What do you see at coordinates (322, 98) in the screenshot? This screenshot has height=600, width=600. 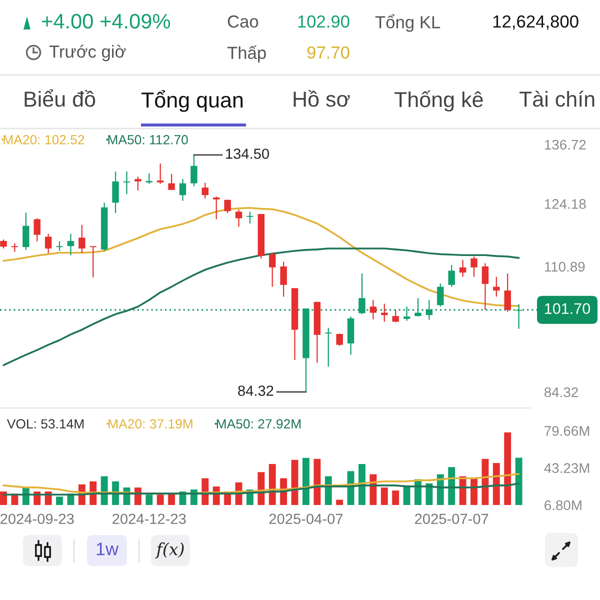 I see `text: Hồ sơ` at bounding box center [322, 98].